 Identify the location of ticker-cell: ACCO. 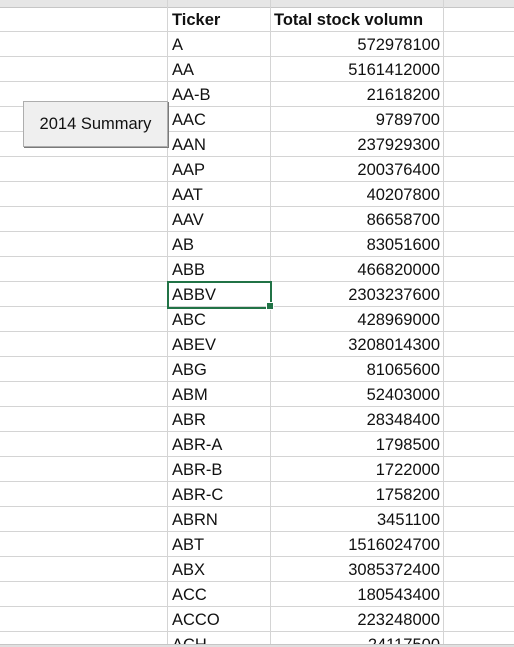
(196, 620).